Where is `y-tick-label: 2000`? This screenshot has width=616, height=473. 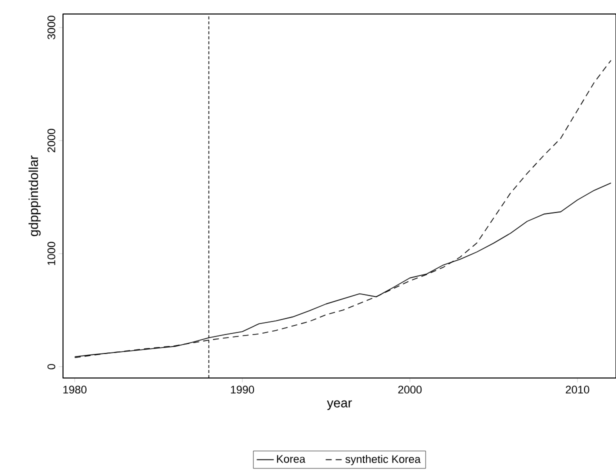 y-tick-label: 2000 is located at coordinates (51, 140).